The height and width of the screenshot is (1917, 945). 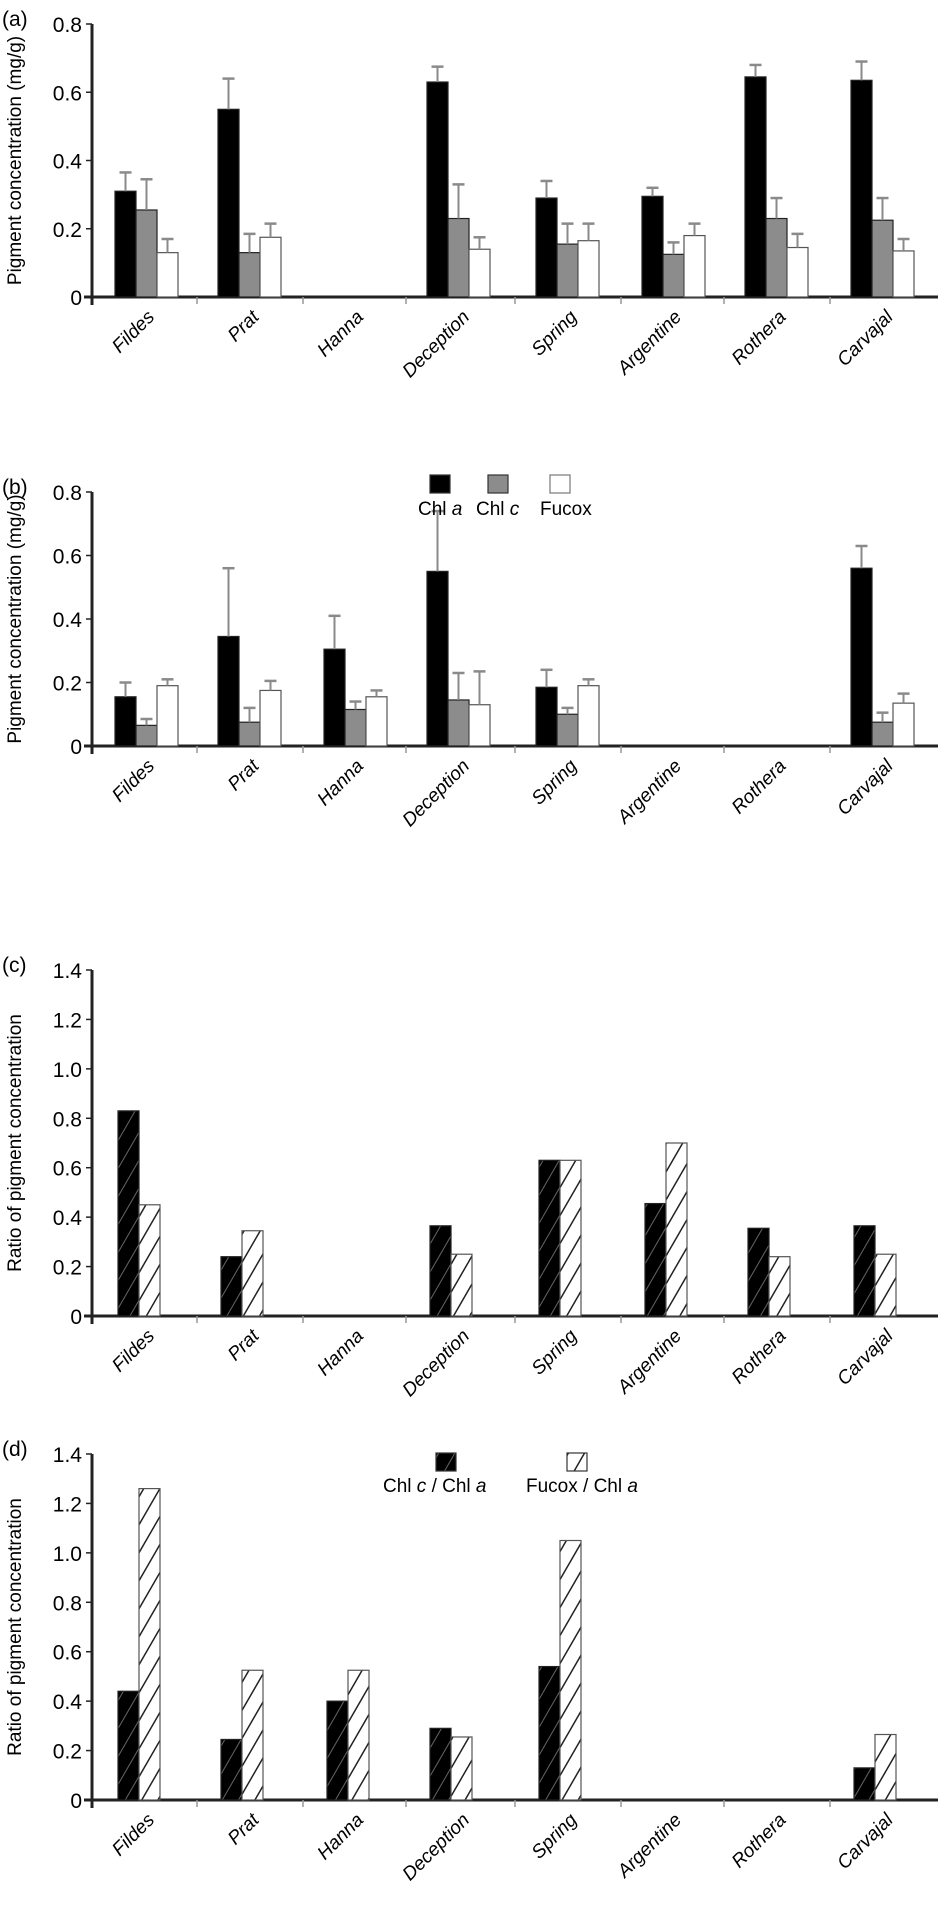 What do you see at coordinates (400, 1486) in the screenshot?
I see `legend-label-text: Chl` at bounding box center [400, 1486].